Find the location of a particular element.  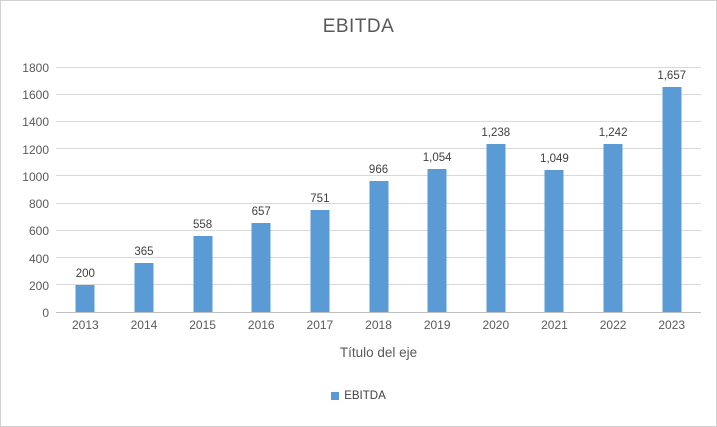

y-tick-label: 1000 is located at coordinates (35, 176).